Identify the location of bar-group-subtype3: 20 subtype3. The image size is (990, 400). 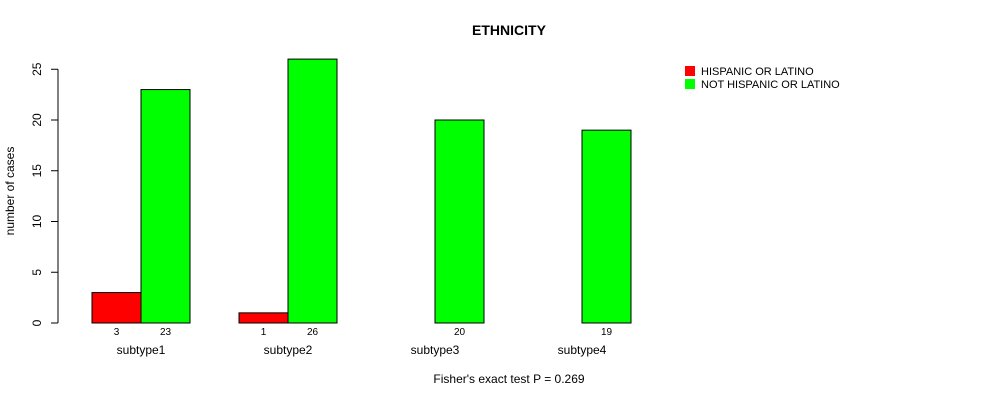
(448, 238).